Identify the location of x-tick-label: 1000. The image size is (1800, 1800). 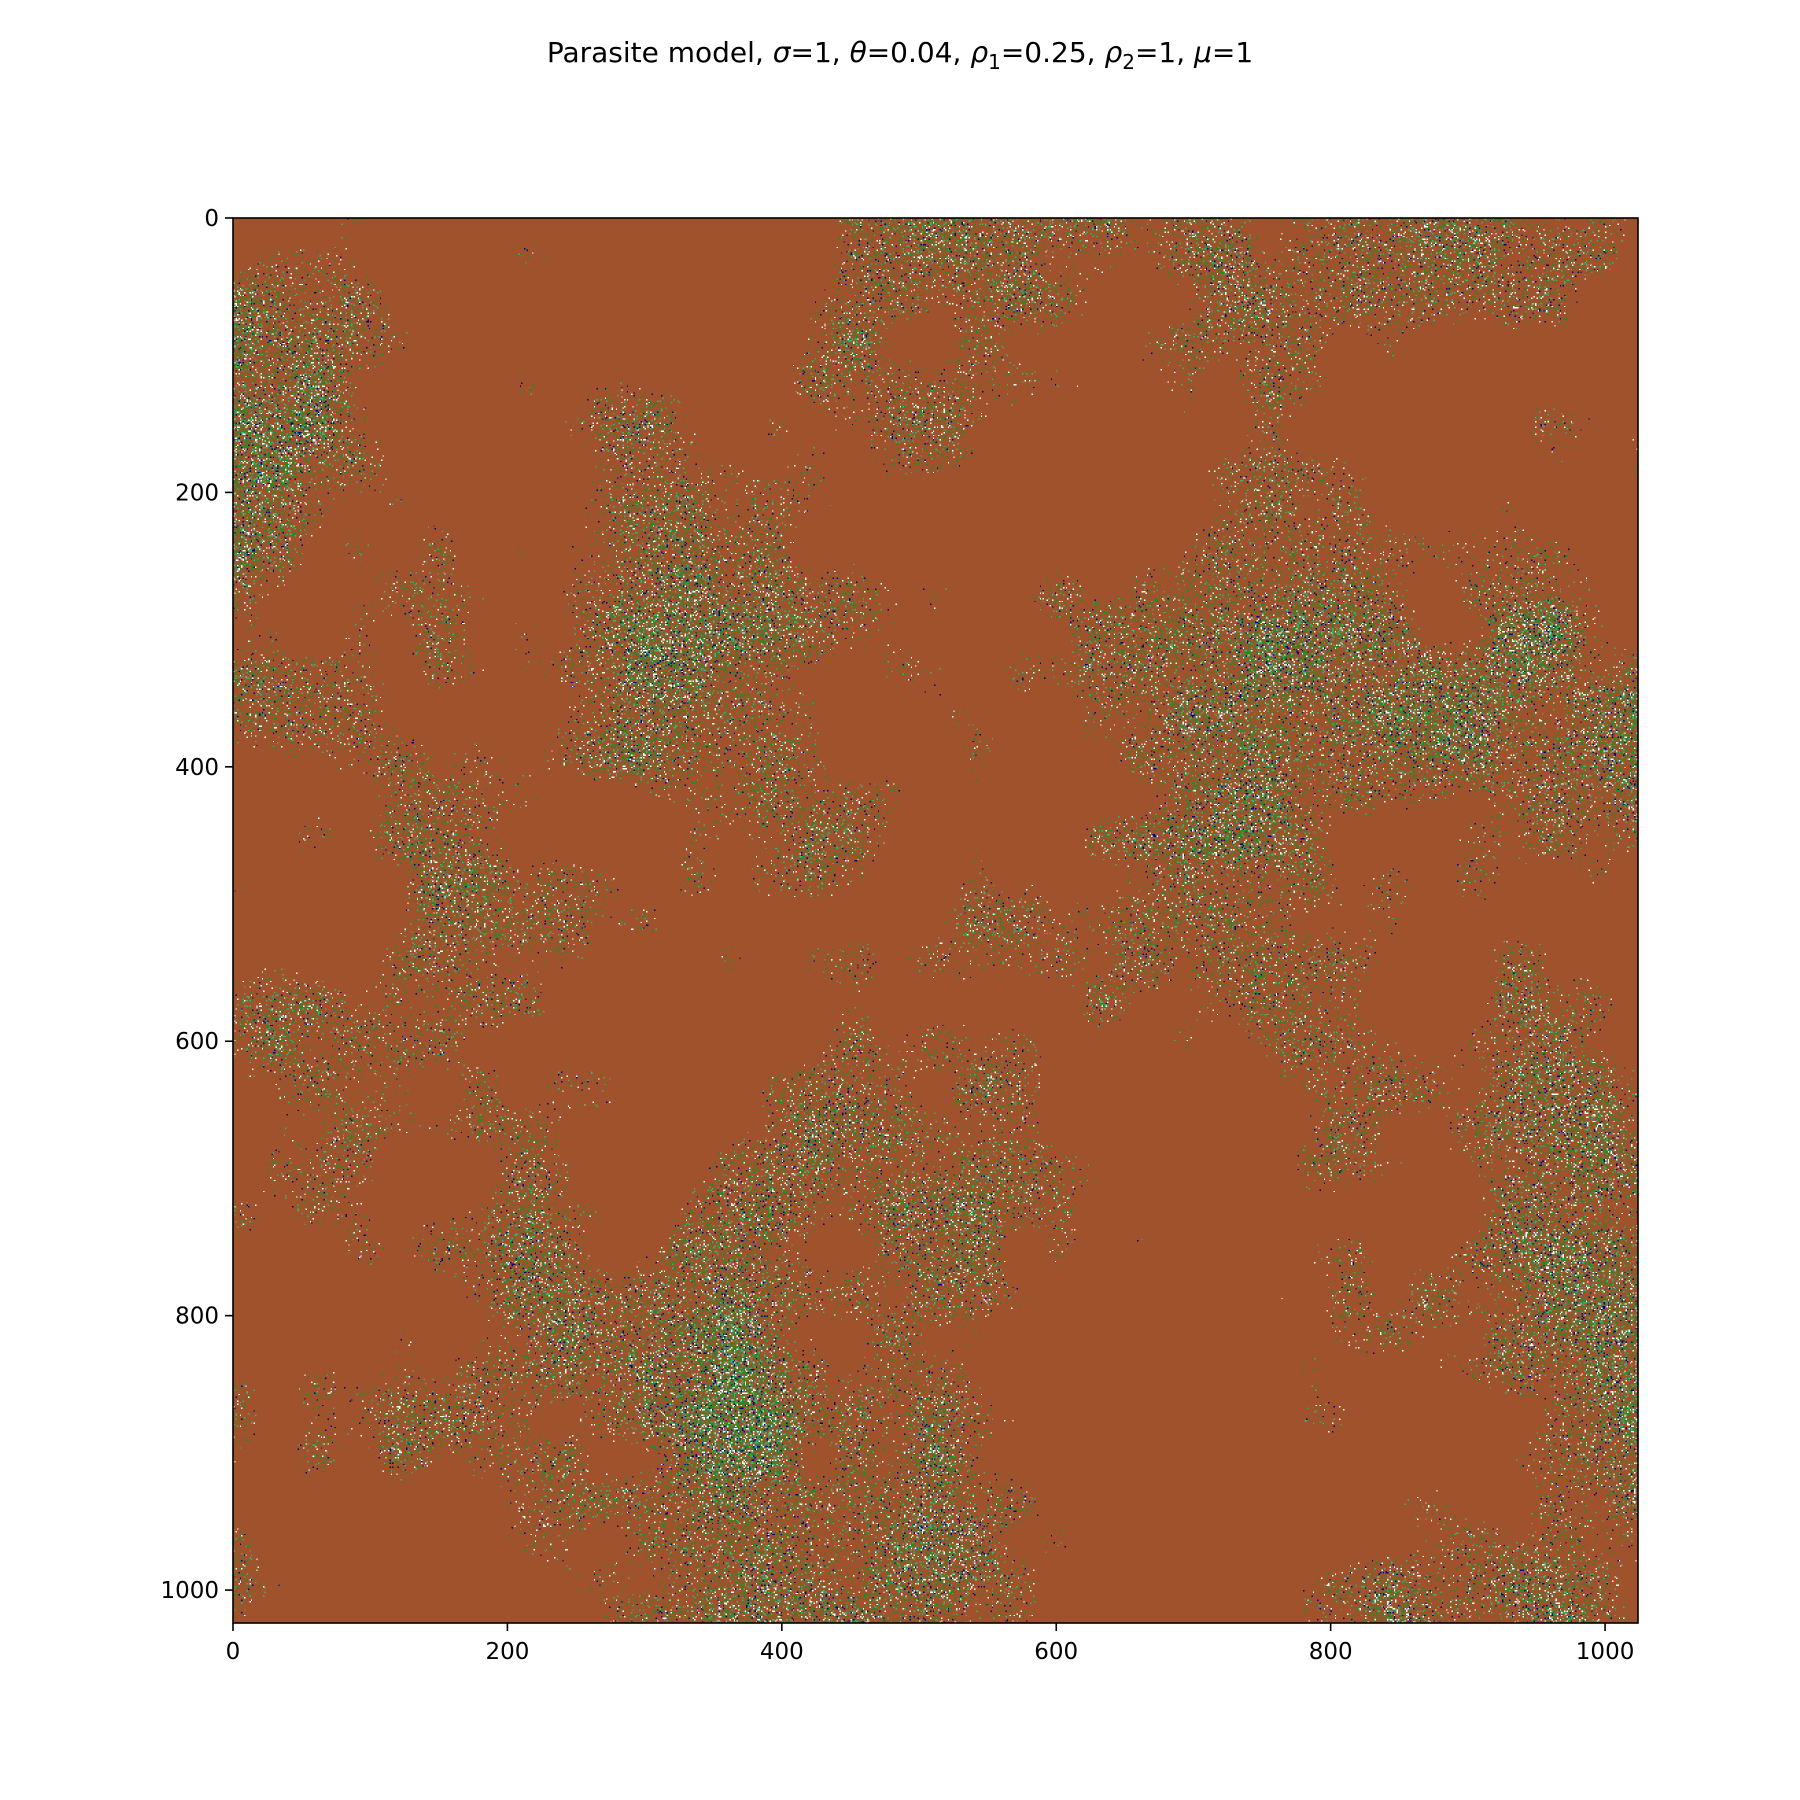
(1605, 1652).